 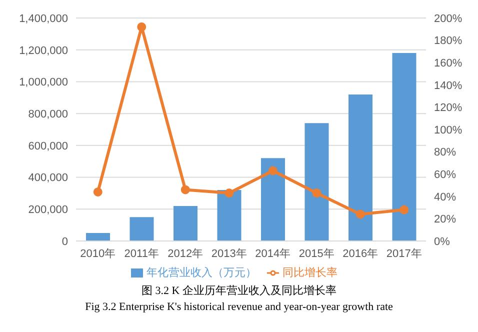 I want to click on y2-tick-label: 0%, so click(x=442, y=242).